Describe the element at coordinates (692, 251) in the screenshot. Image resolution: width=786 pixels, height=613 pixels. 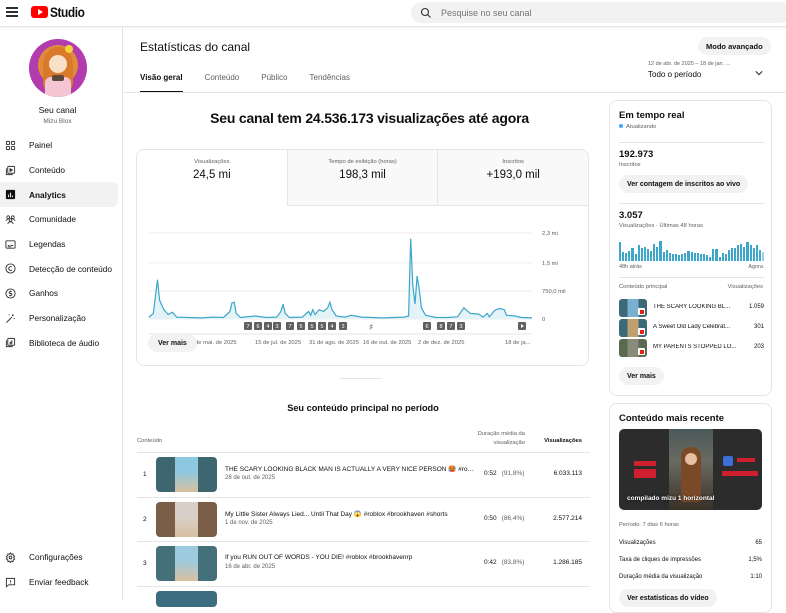
I see `realtime-bar-chart` at that location.